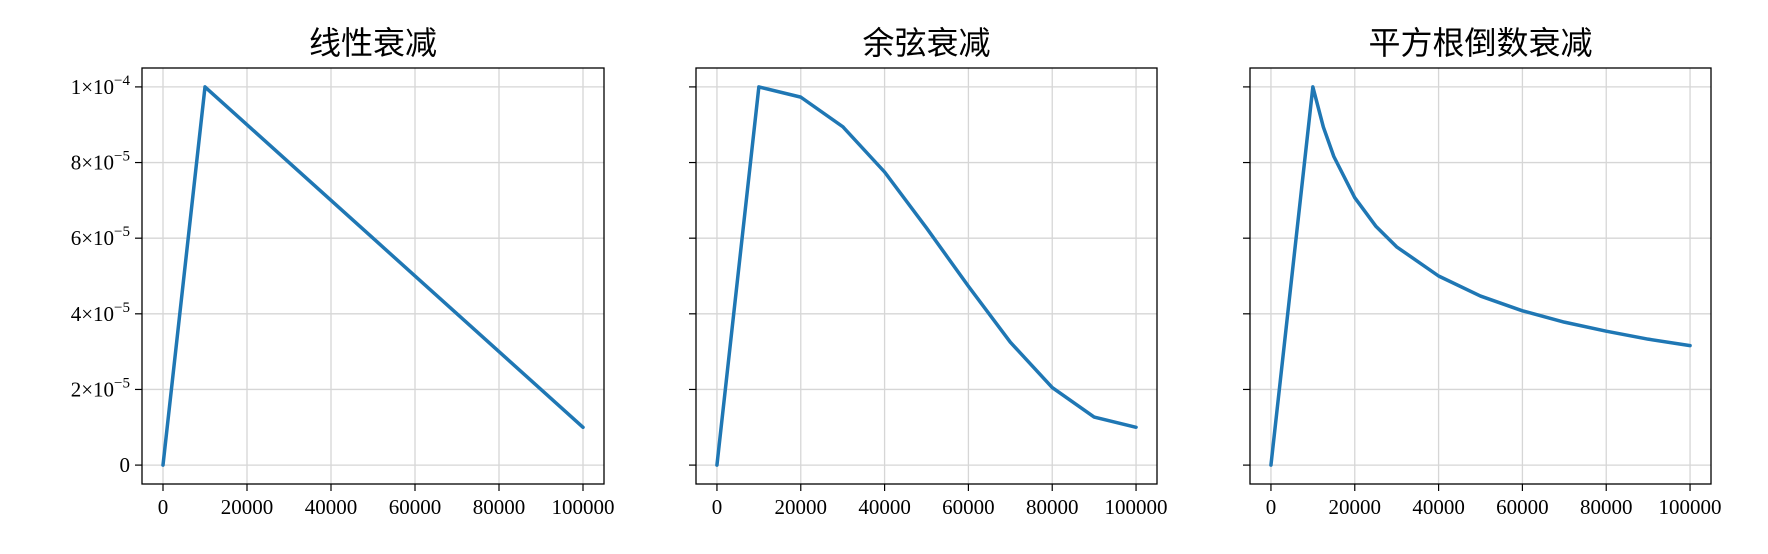 The width and height of the screenshot is (1768, 554). Describe the element at coordinates (100, 388) in the screenshot. I see `y-tick-label: 2×10⁻⁵` at that location.